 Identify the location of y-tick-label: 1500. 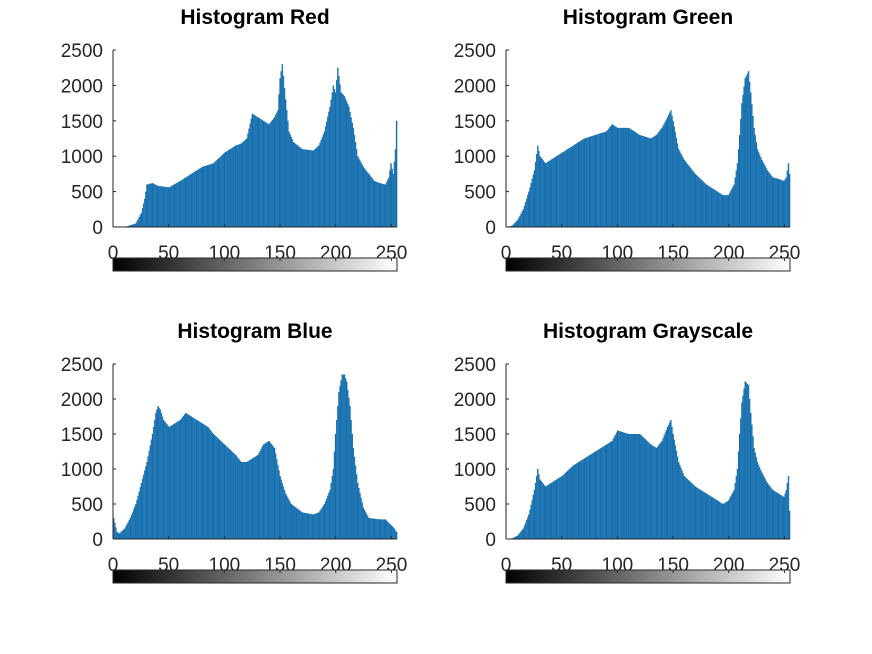
(475, 122).